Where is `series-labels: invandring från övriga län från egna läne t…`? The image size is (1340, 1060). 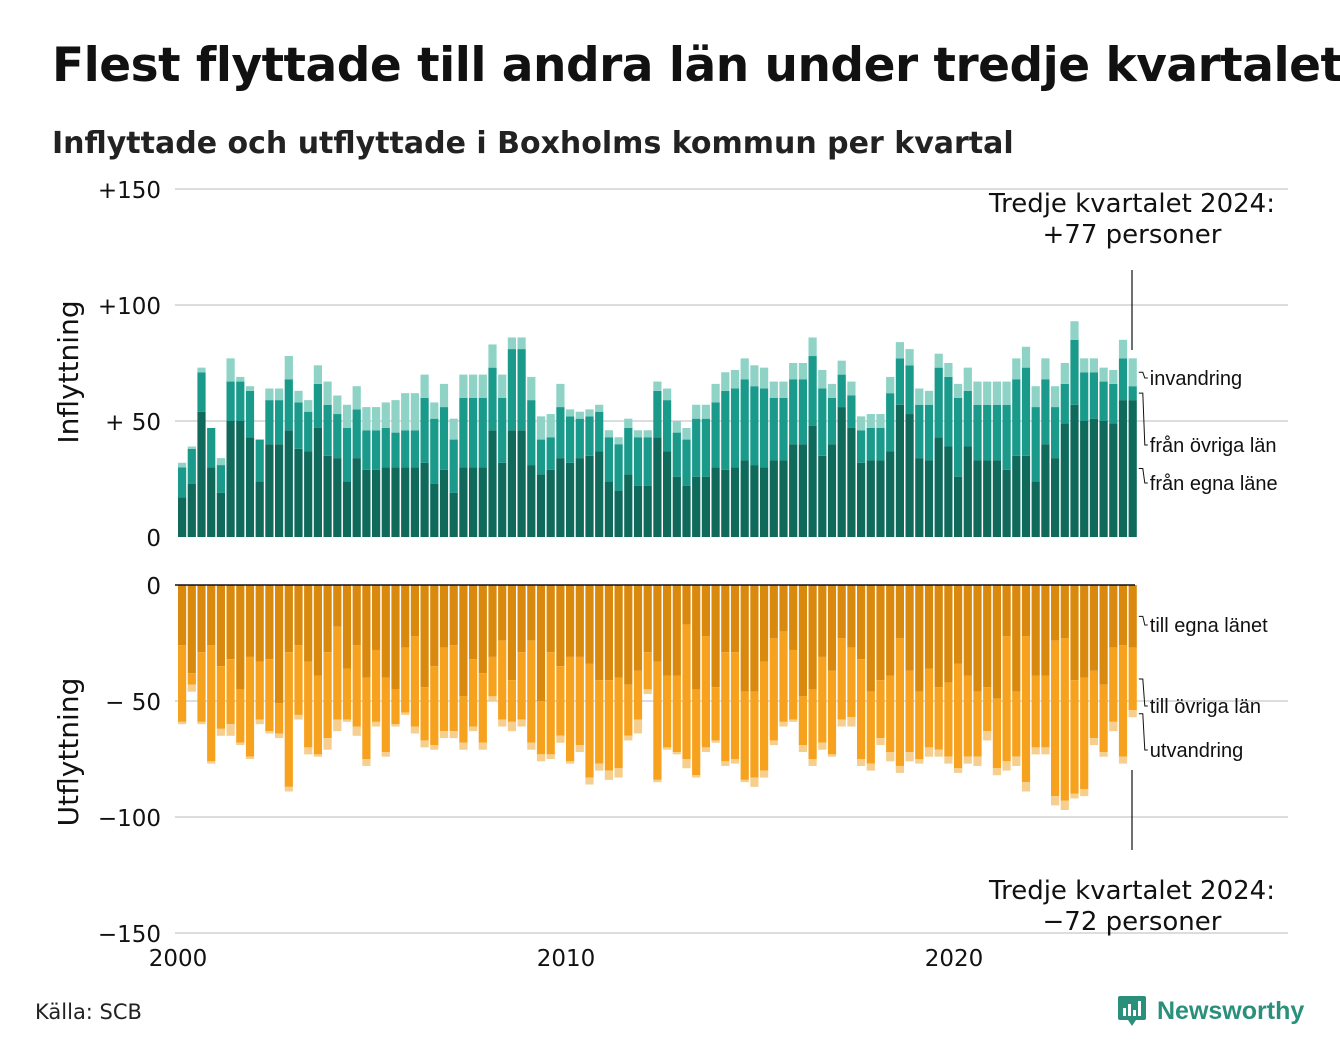 series-labels: invandring från övriga län från egna läne t… is located at coordinates (1208, 565).